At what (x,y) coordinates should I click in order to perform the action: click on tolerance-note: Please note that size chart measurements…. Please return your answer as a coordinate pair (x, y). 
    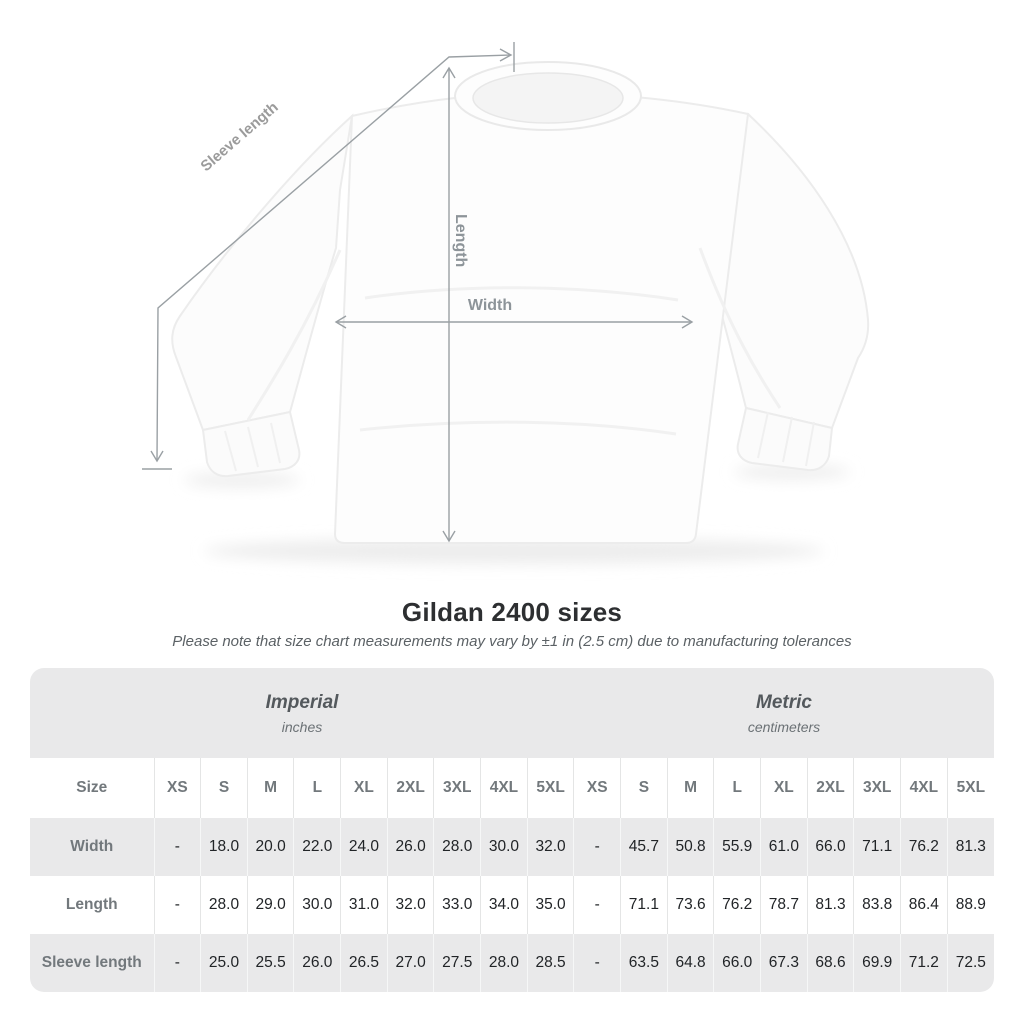
    Looking at the image, I should click on (512, 641).